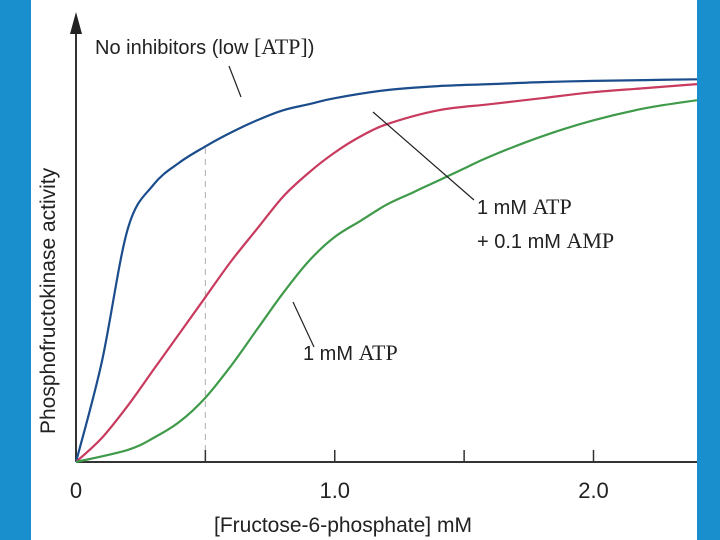 The image size is (720, 540). I want to click on label-no-inhibitors: No inhibitors (low [ATP]), so click(204, 46).